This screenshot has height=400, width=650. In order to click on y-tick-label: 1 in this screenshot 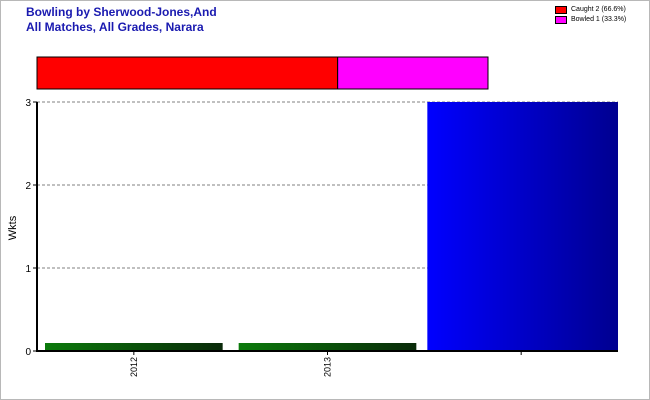, I will do `click(28, 269)`.